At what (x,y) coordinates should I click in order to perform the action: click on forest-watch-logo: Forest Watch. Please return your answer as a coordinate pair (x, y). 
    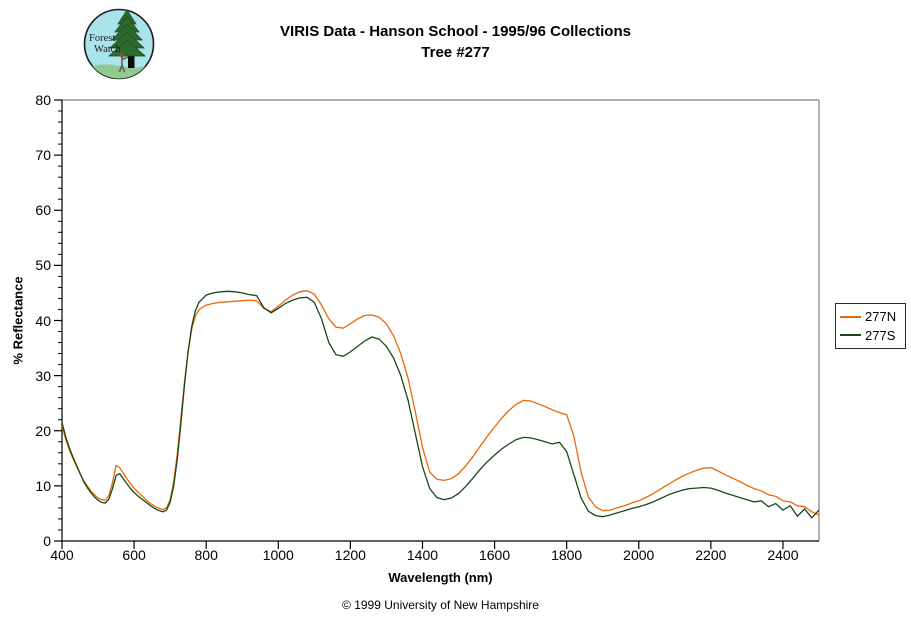
    Looking at the image, I should click on (119, 44).